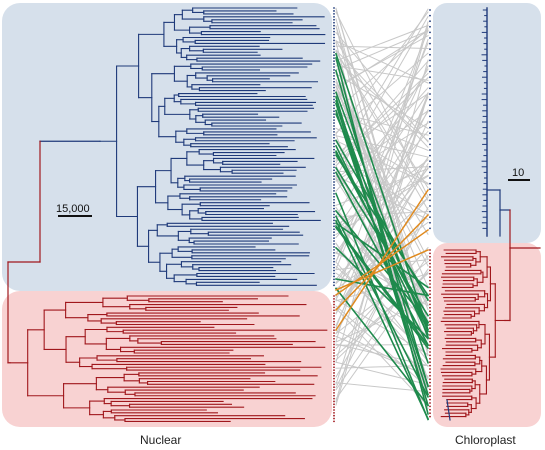  Describe the element at coordinates (487, 335) in the screenshot. I see `chloroplast-red-clade-bg` at that location.